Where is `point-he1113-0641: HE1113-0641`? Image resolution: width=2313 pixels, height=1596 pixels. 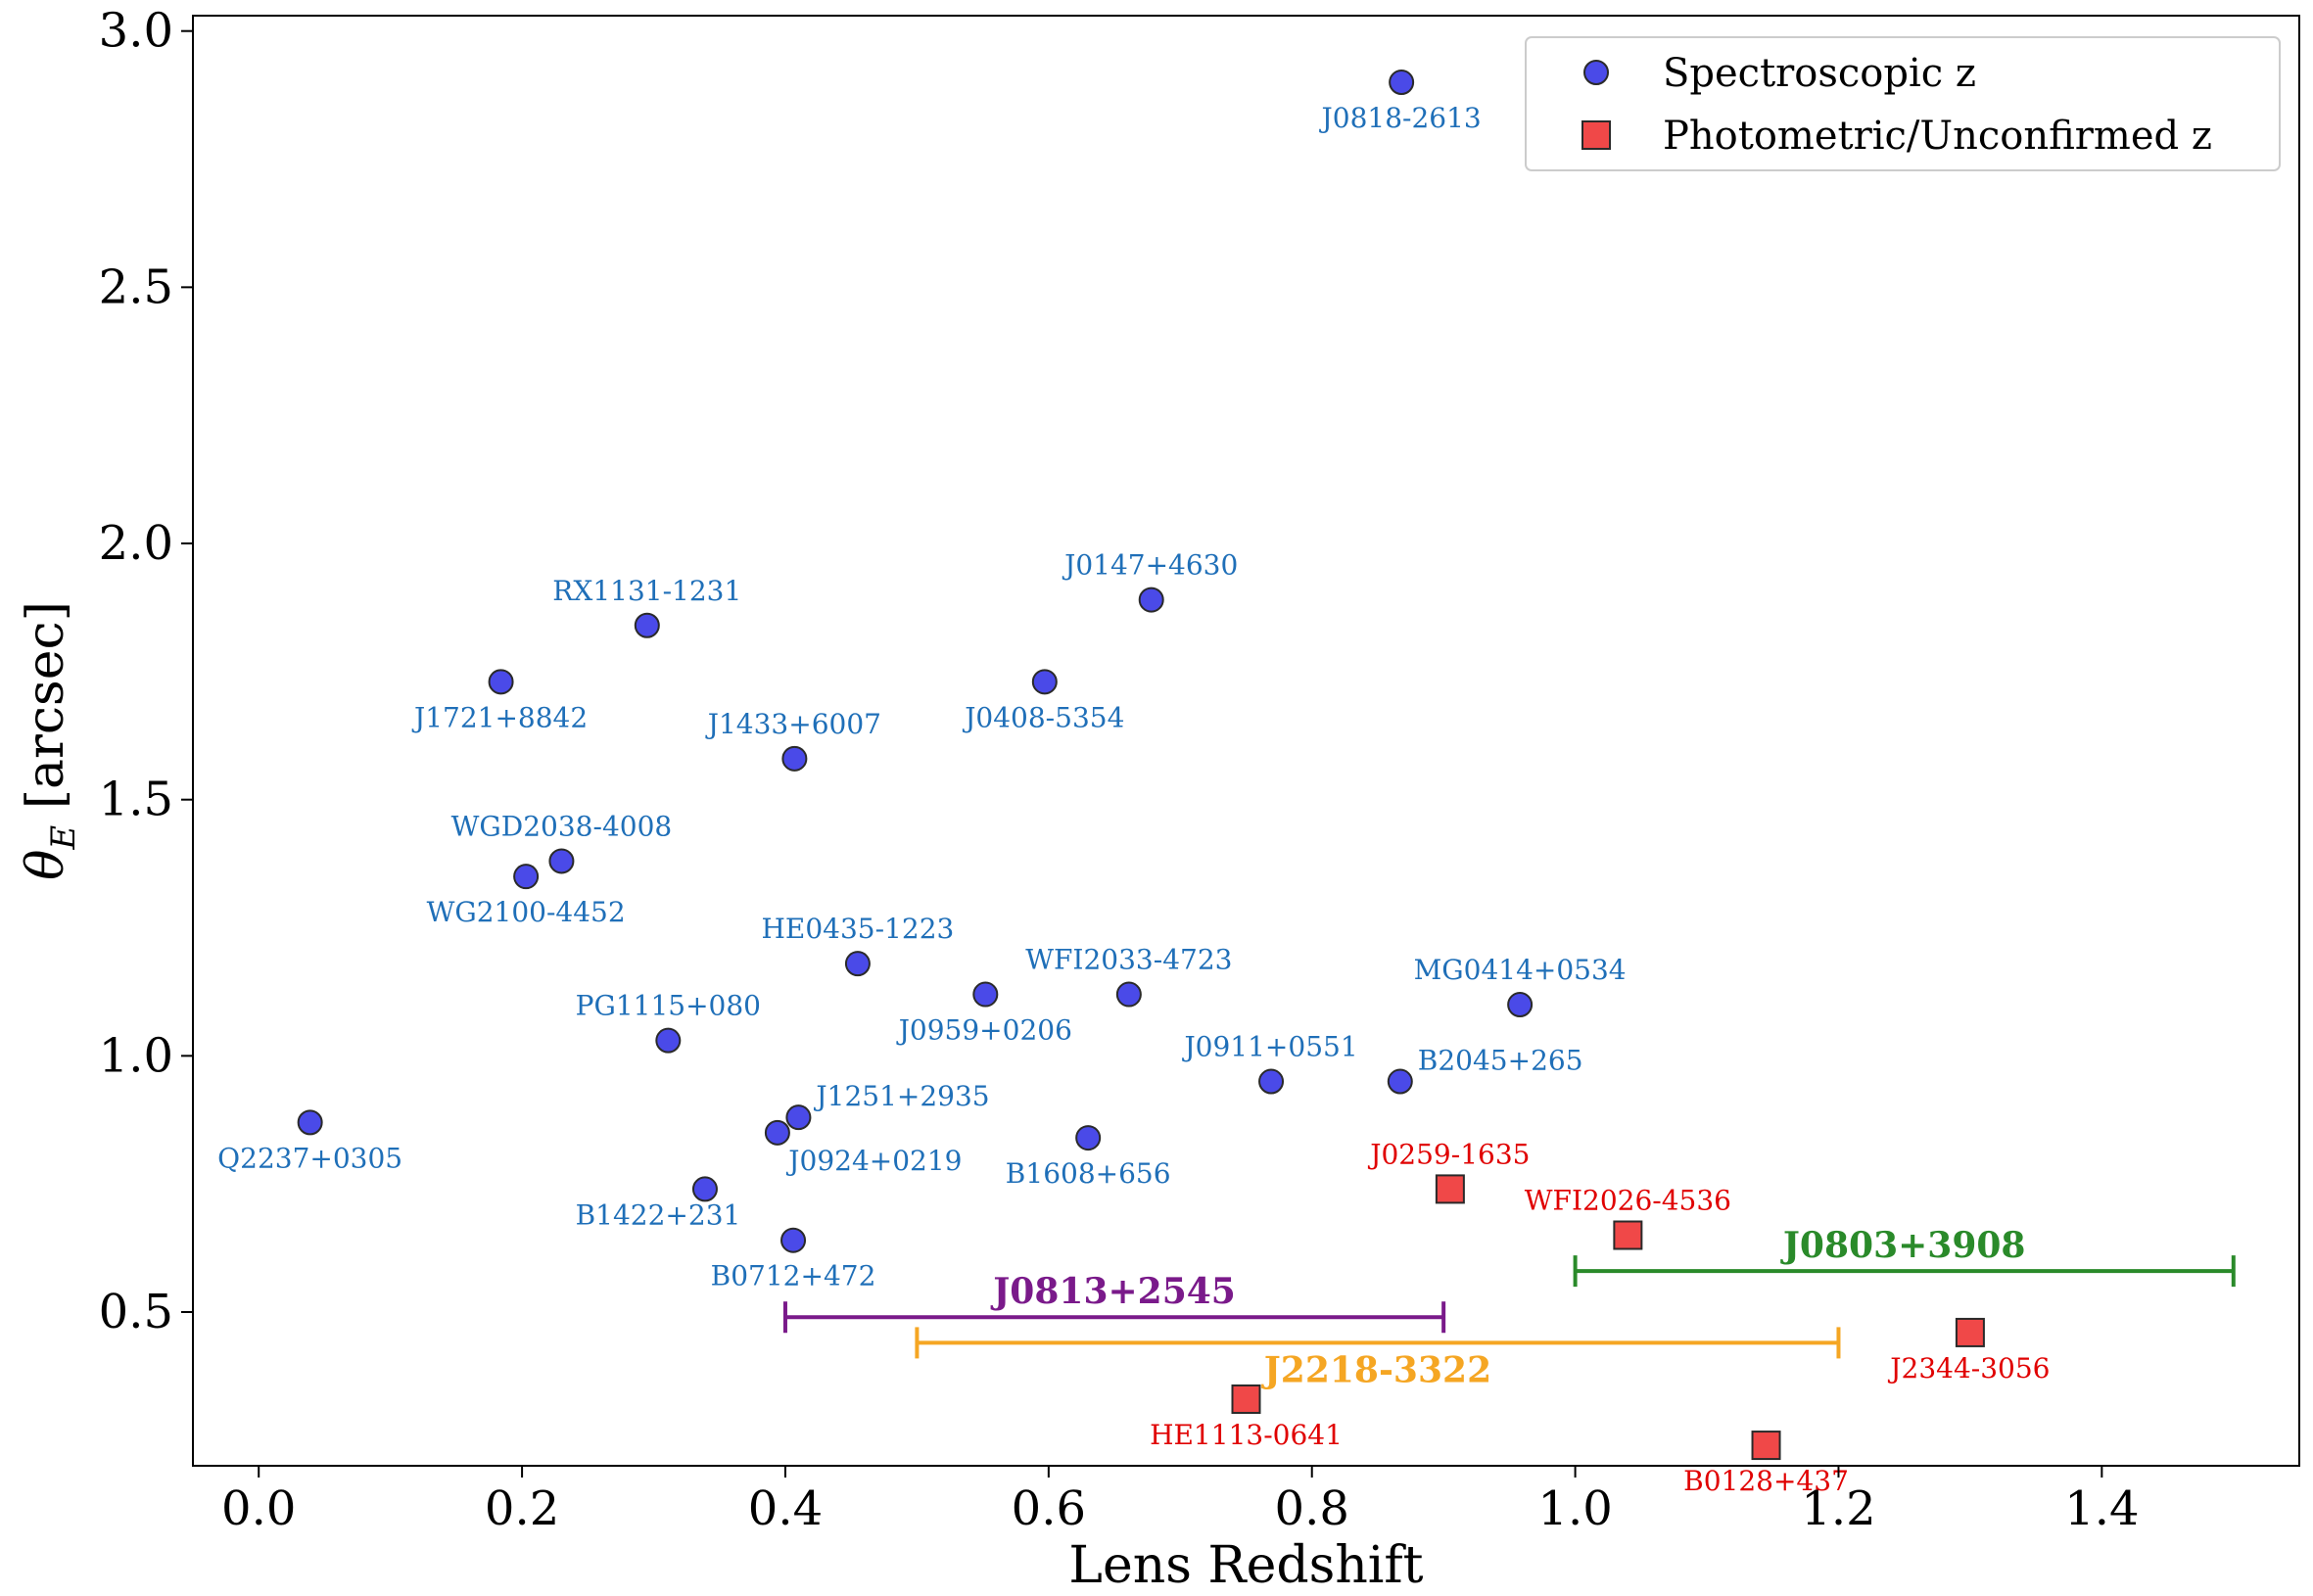 point-he1113-0641: HE1113-0641 is located at coordinates (1246, 1417).